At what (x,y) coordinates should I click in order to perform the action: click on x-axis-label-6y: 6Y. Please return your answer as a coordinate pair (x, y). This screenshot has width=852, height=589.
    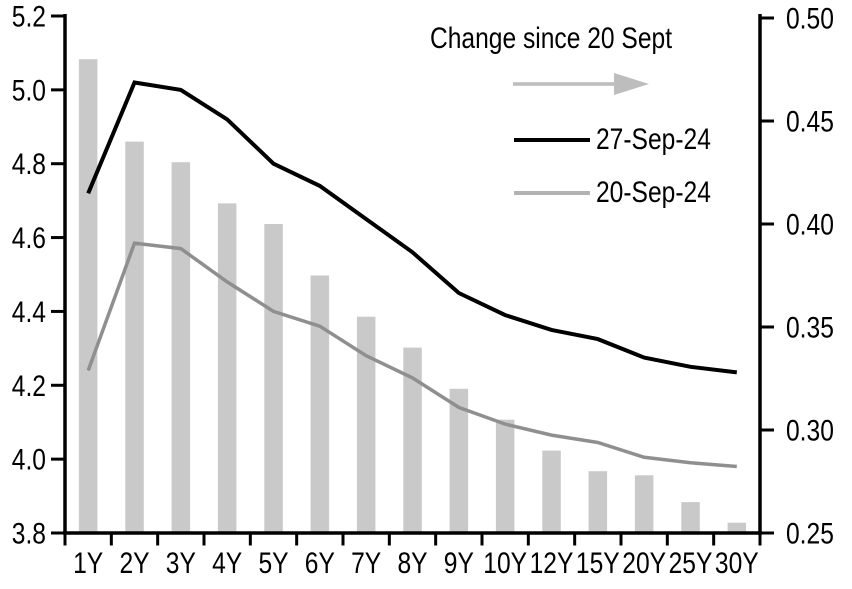
    Looking at the image, I should click on (320, 563).